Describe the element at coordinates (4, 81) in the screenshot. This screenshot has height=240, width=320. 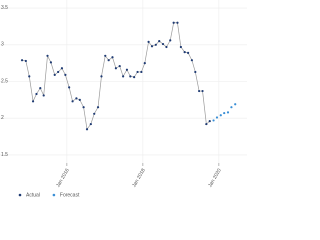
I see `y-tick-label: 2.5` at that location.